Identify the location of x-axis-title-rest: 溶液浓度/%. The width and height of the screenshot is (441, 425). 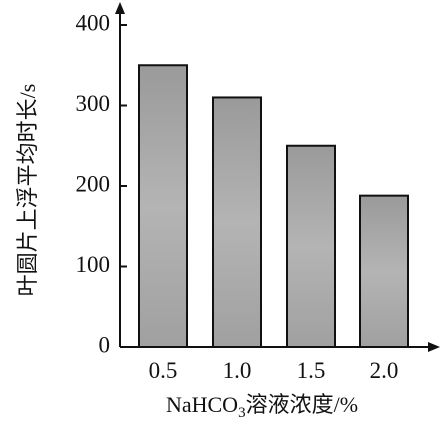
(302, 404).